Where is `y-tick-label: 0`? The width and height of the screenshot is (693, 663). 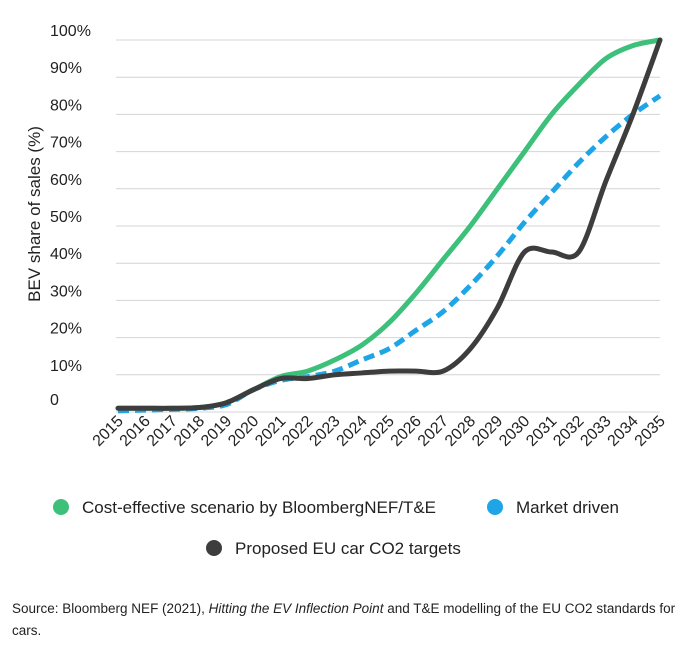
y-tick-label: 0 is located at coordinates (54, 400).